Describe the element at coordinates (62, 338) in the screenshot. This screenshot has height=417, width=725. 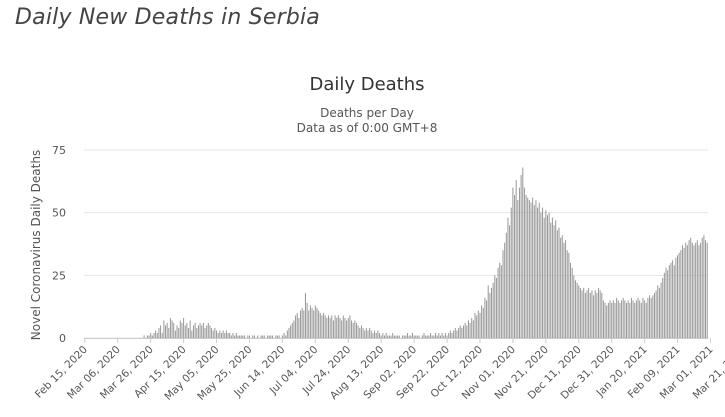
I see `y-tick-label: 0` at that location.